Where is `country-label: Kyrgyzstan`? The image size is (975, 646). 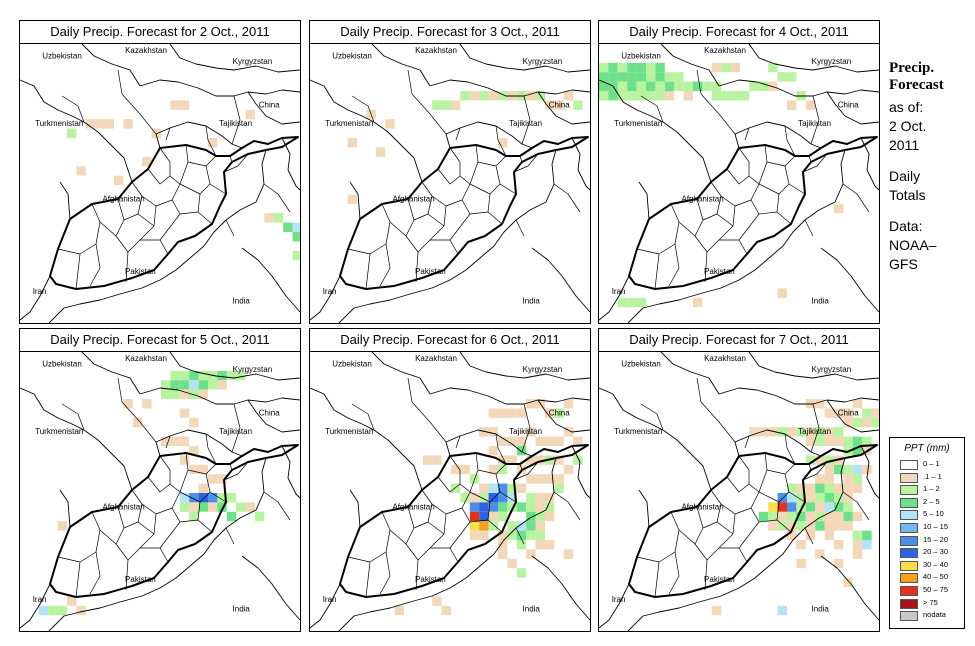
country-label: Kyrgyzstan is located at coordinates (832, 61).